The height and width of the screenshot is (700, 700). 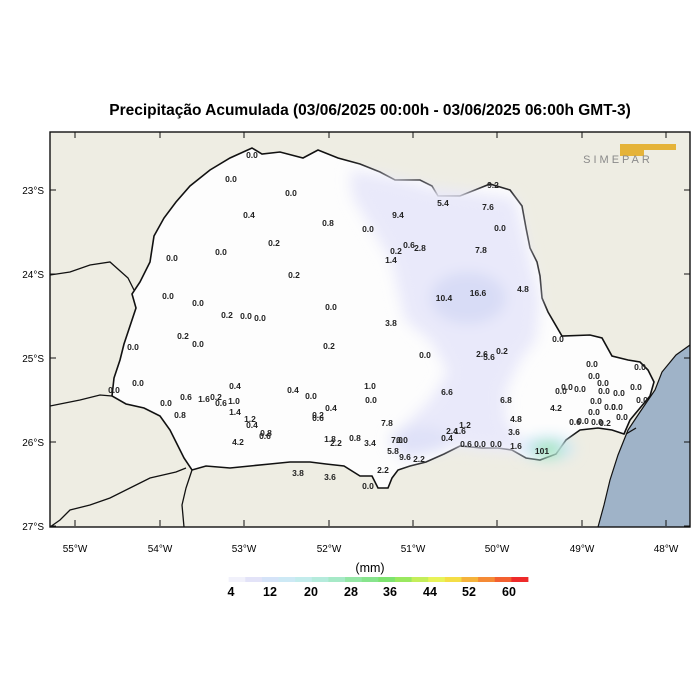 I want to click on legend-unit: (mm), so click(x=369, y=568).